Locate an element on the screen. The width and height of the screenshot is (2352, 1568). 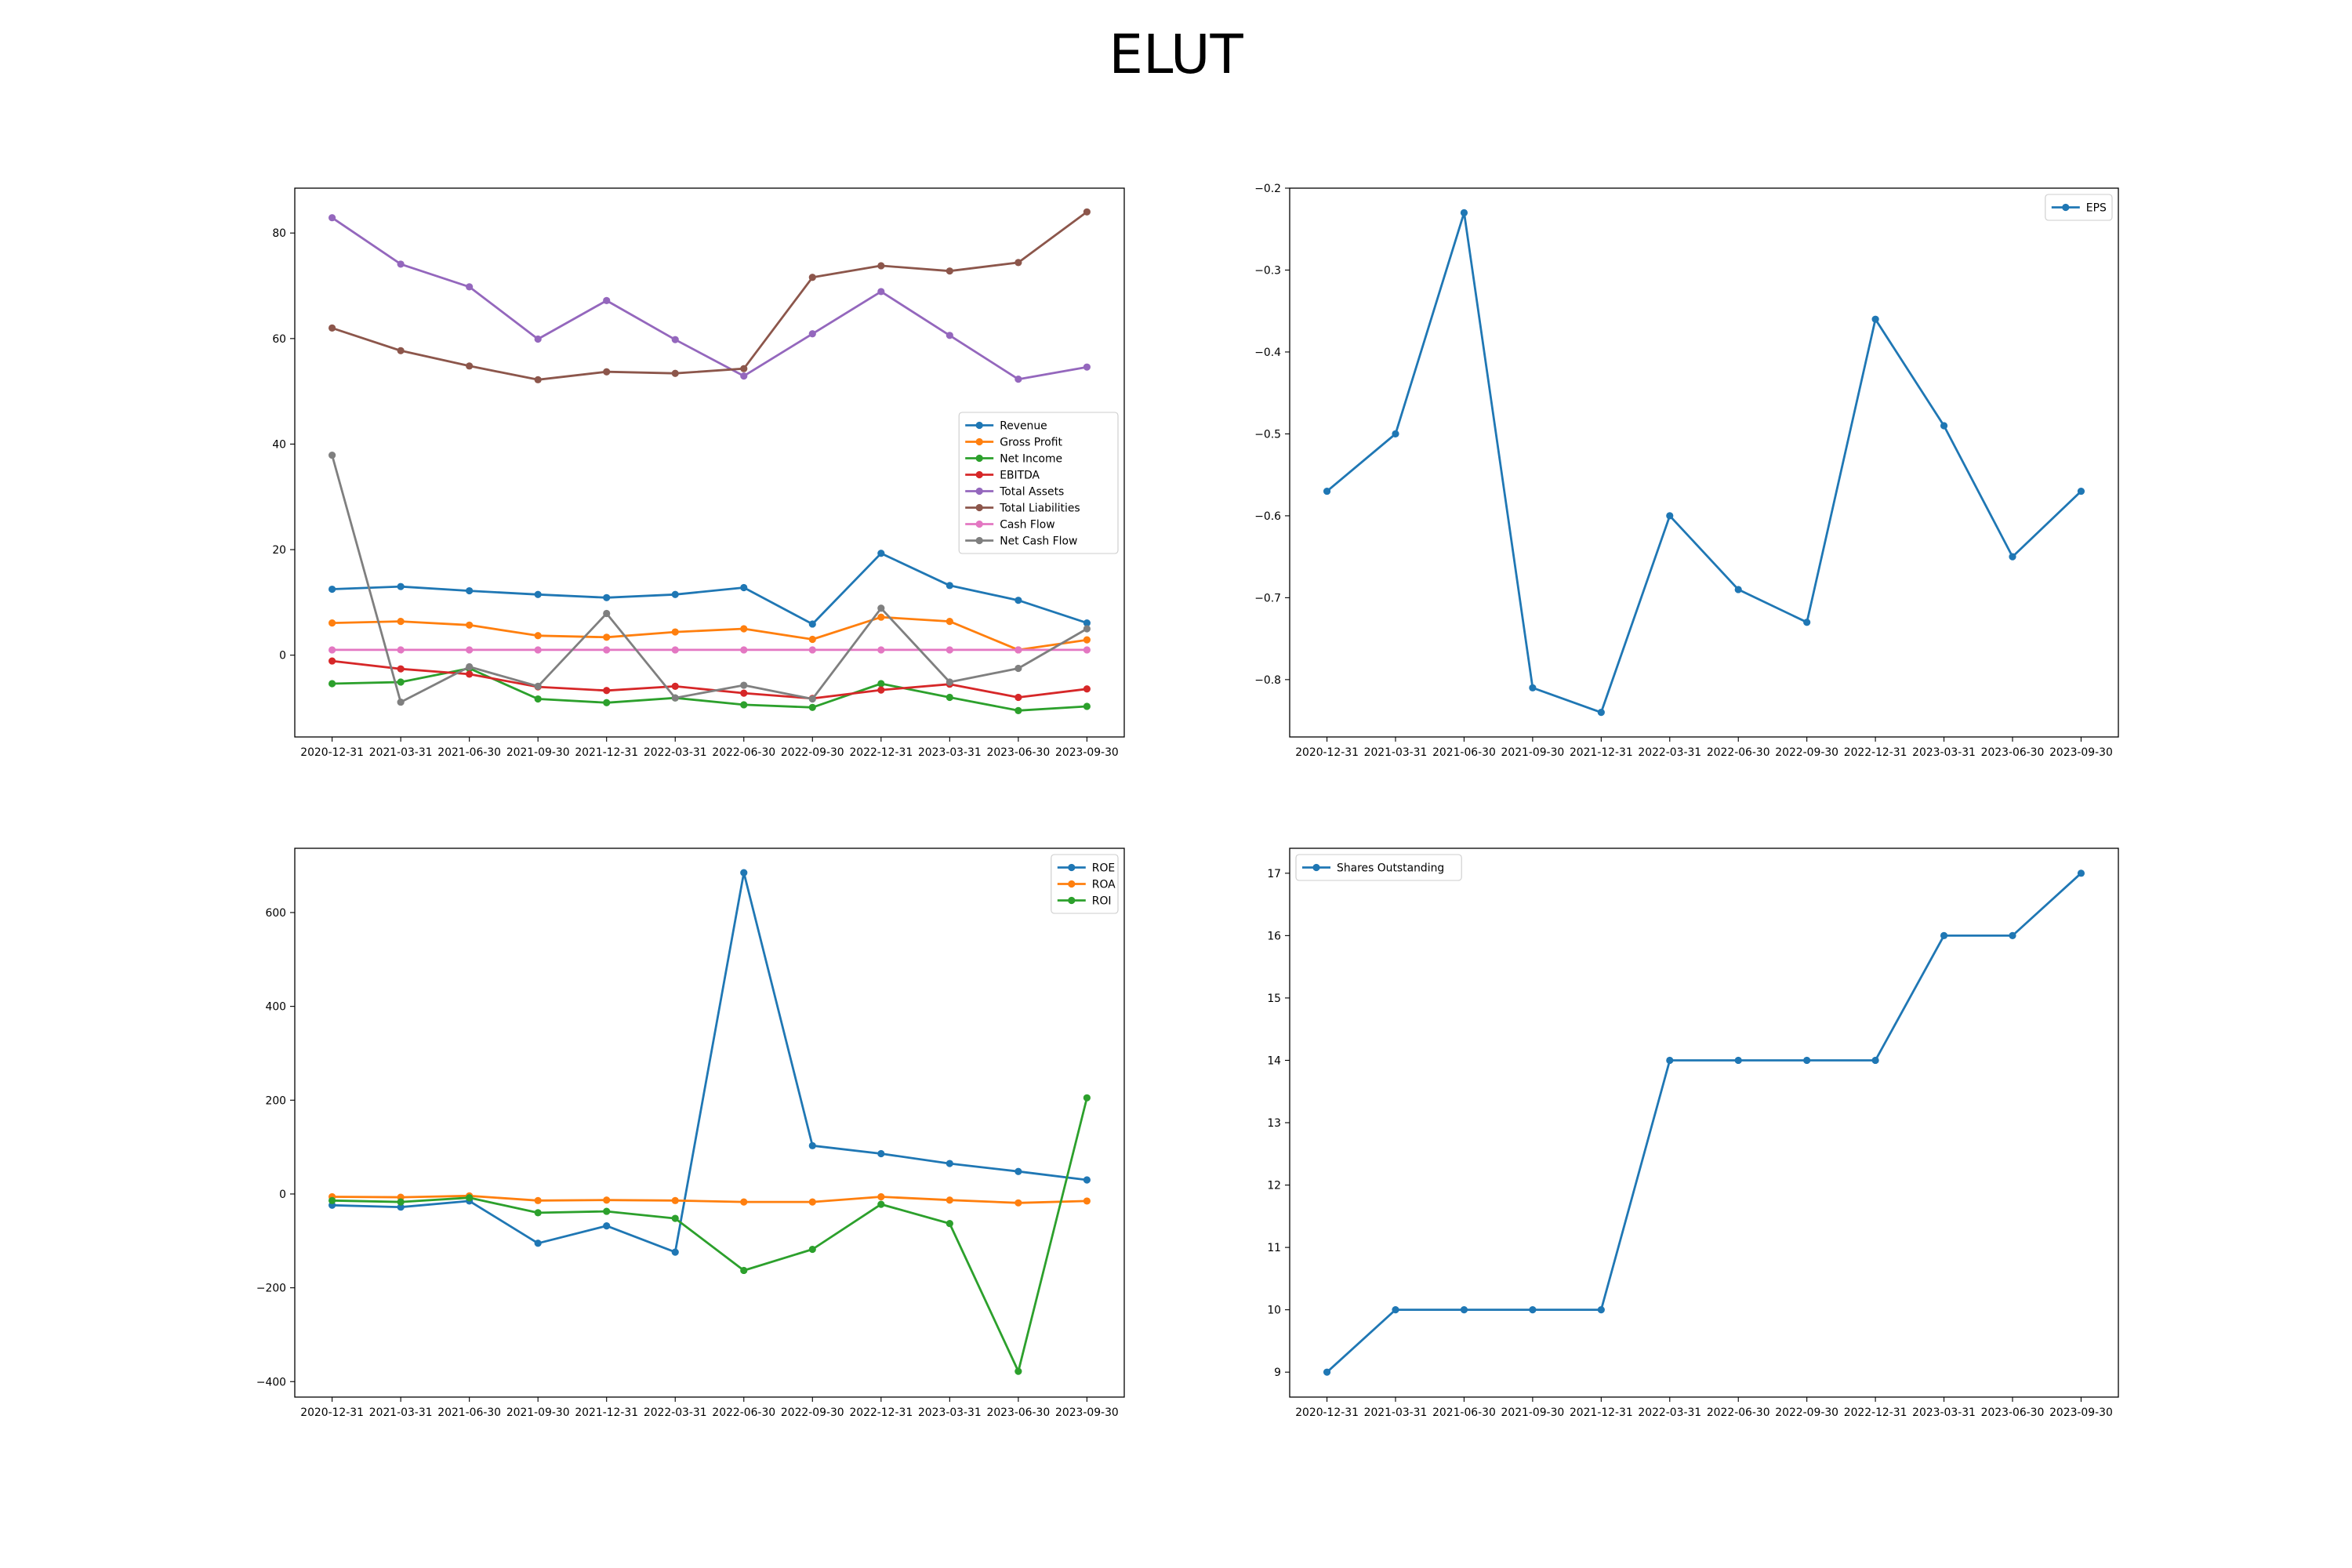
legend-frame is located at coordinates (1378, 868).